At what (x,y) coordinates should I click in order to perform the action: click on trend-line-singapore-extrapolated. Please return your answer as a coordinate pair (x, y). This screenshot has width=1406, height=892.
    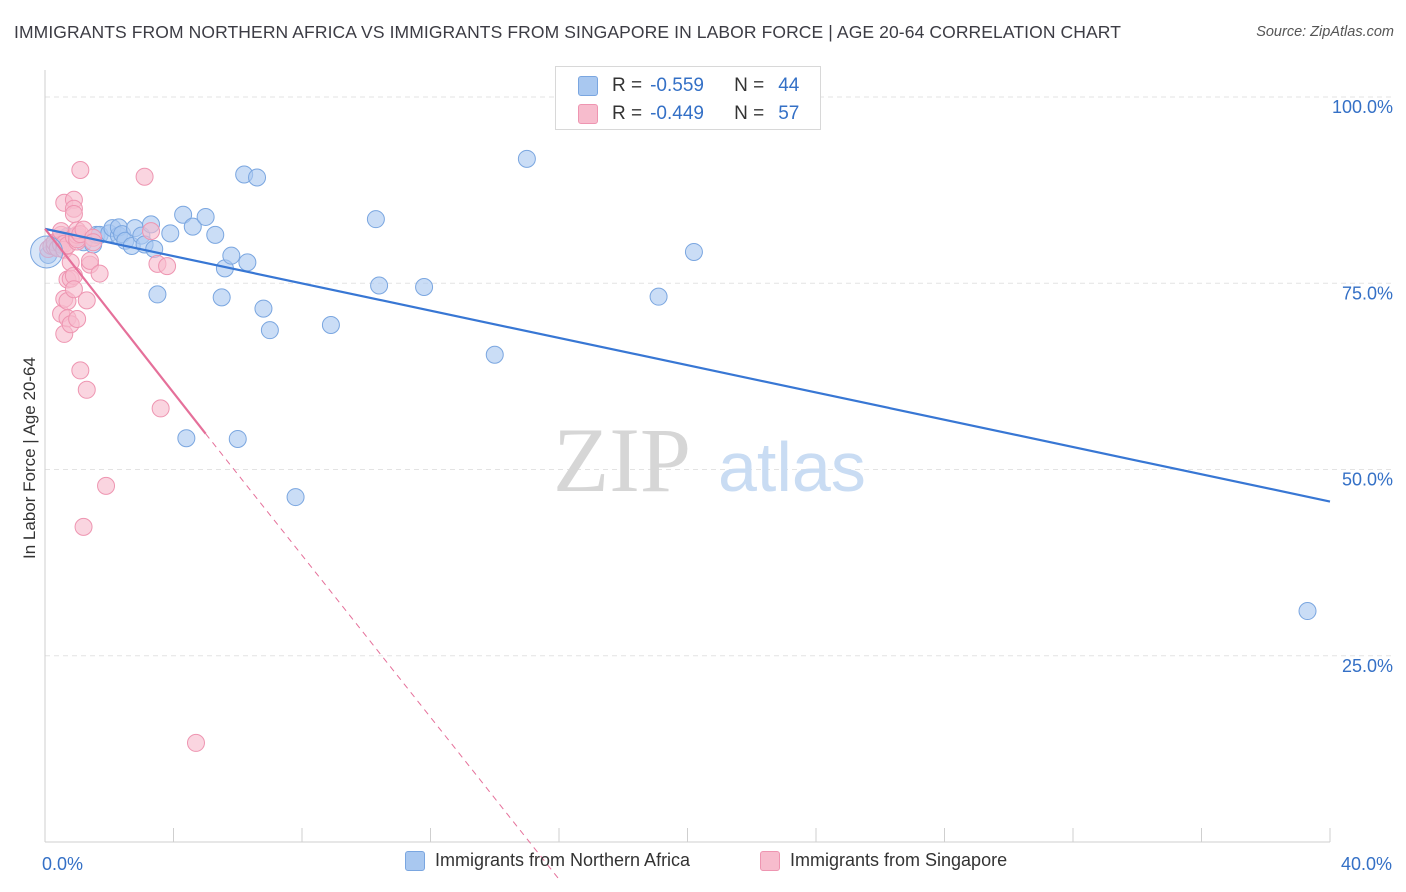
    Looking at the image, I should click on (382, 656).